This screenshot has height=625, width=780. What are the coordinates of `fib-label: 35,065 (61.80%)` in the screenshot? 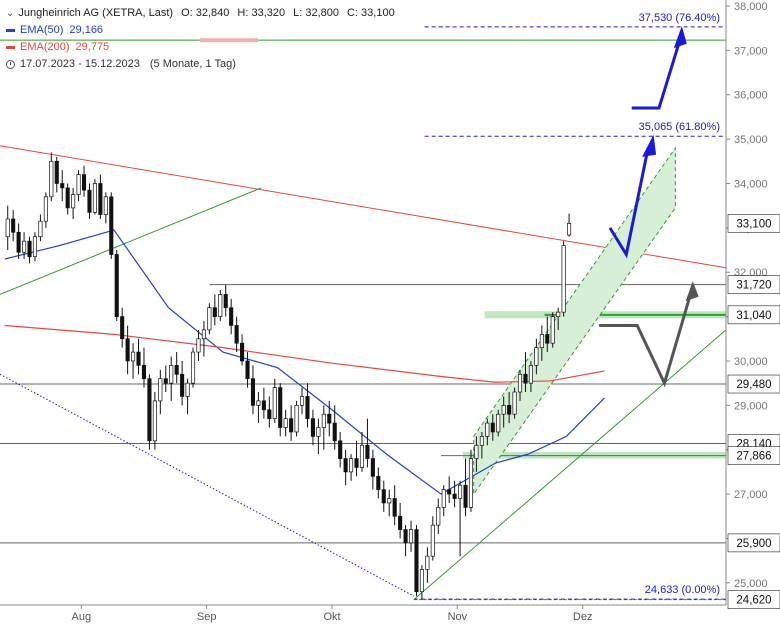 It's located at (679, 127).